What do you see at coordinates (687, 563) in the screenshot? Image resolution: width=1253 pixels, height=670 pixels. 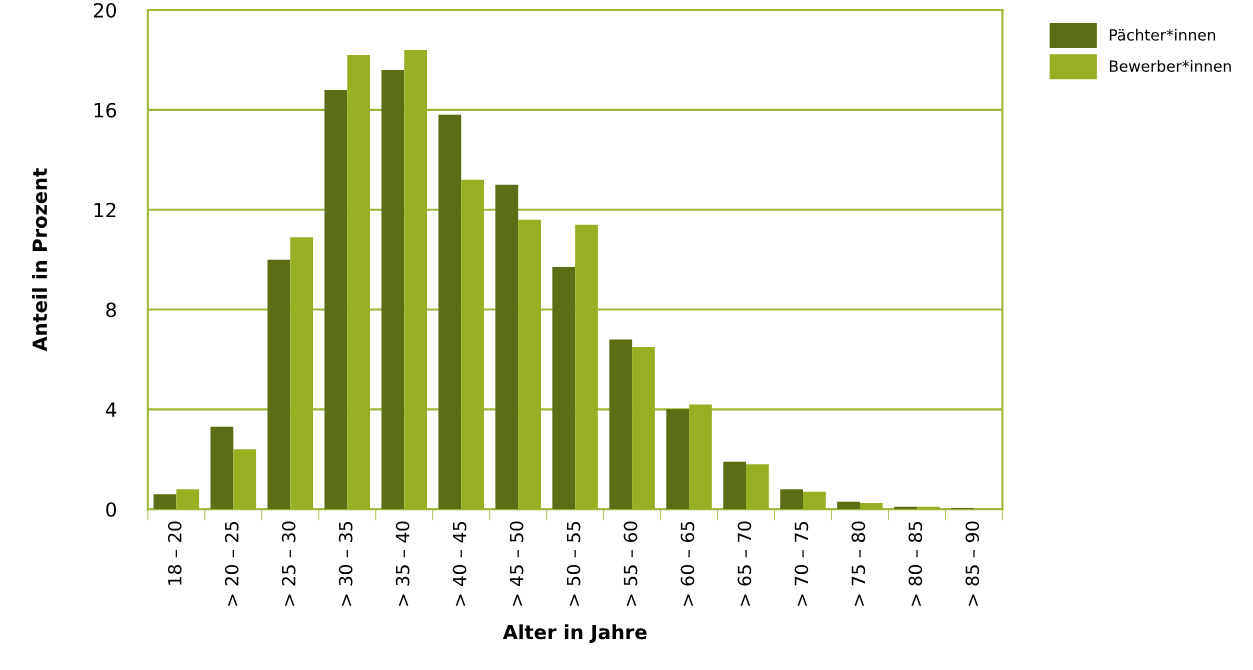 I see `x-tick-label: > 60 – 65` at bounding box center [687, 563].